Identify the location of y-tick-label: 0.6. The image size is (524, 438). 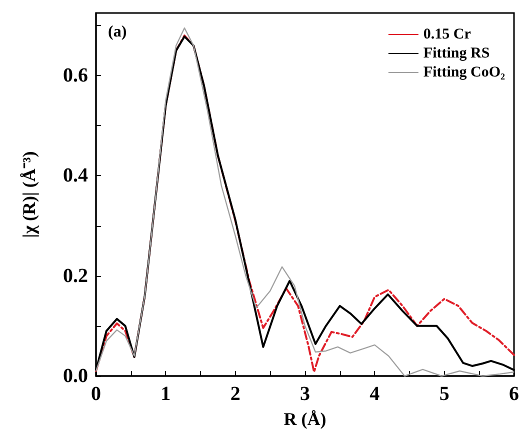
(75, 75).